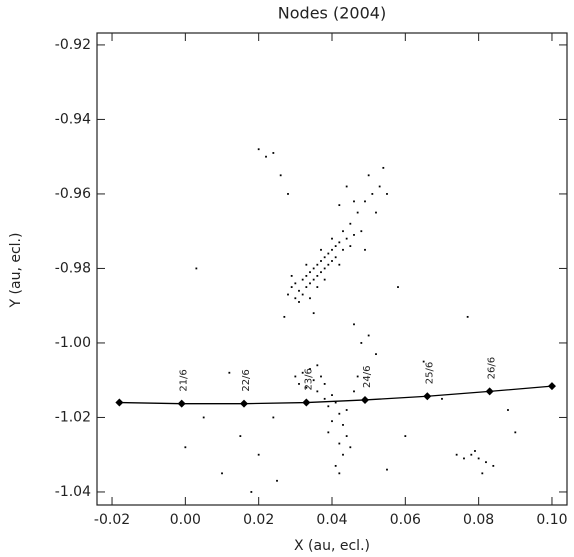  What do you see at coordinates (478, 520) in the screenshot?
I see `x-tick-label: 0.08` at bounding box center [478, 520].